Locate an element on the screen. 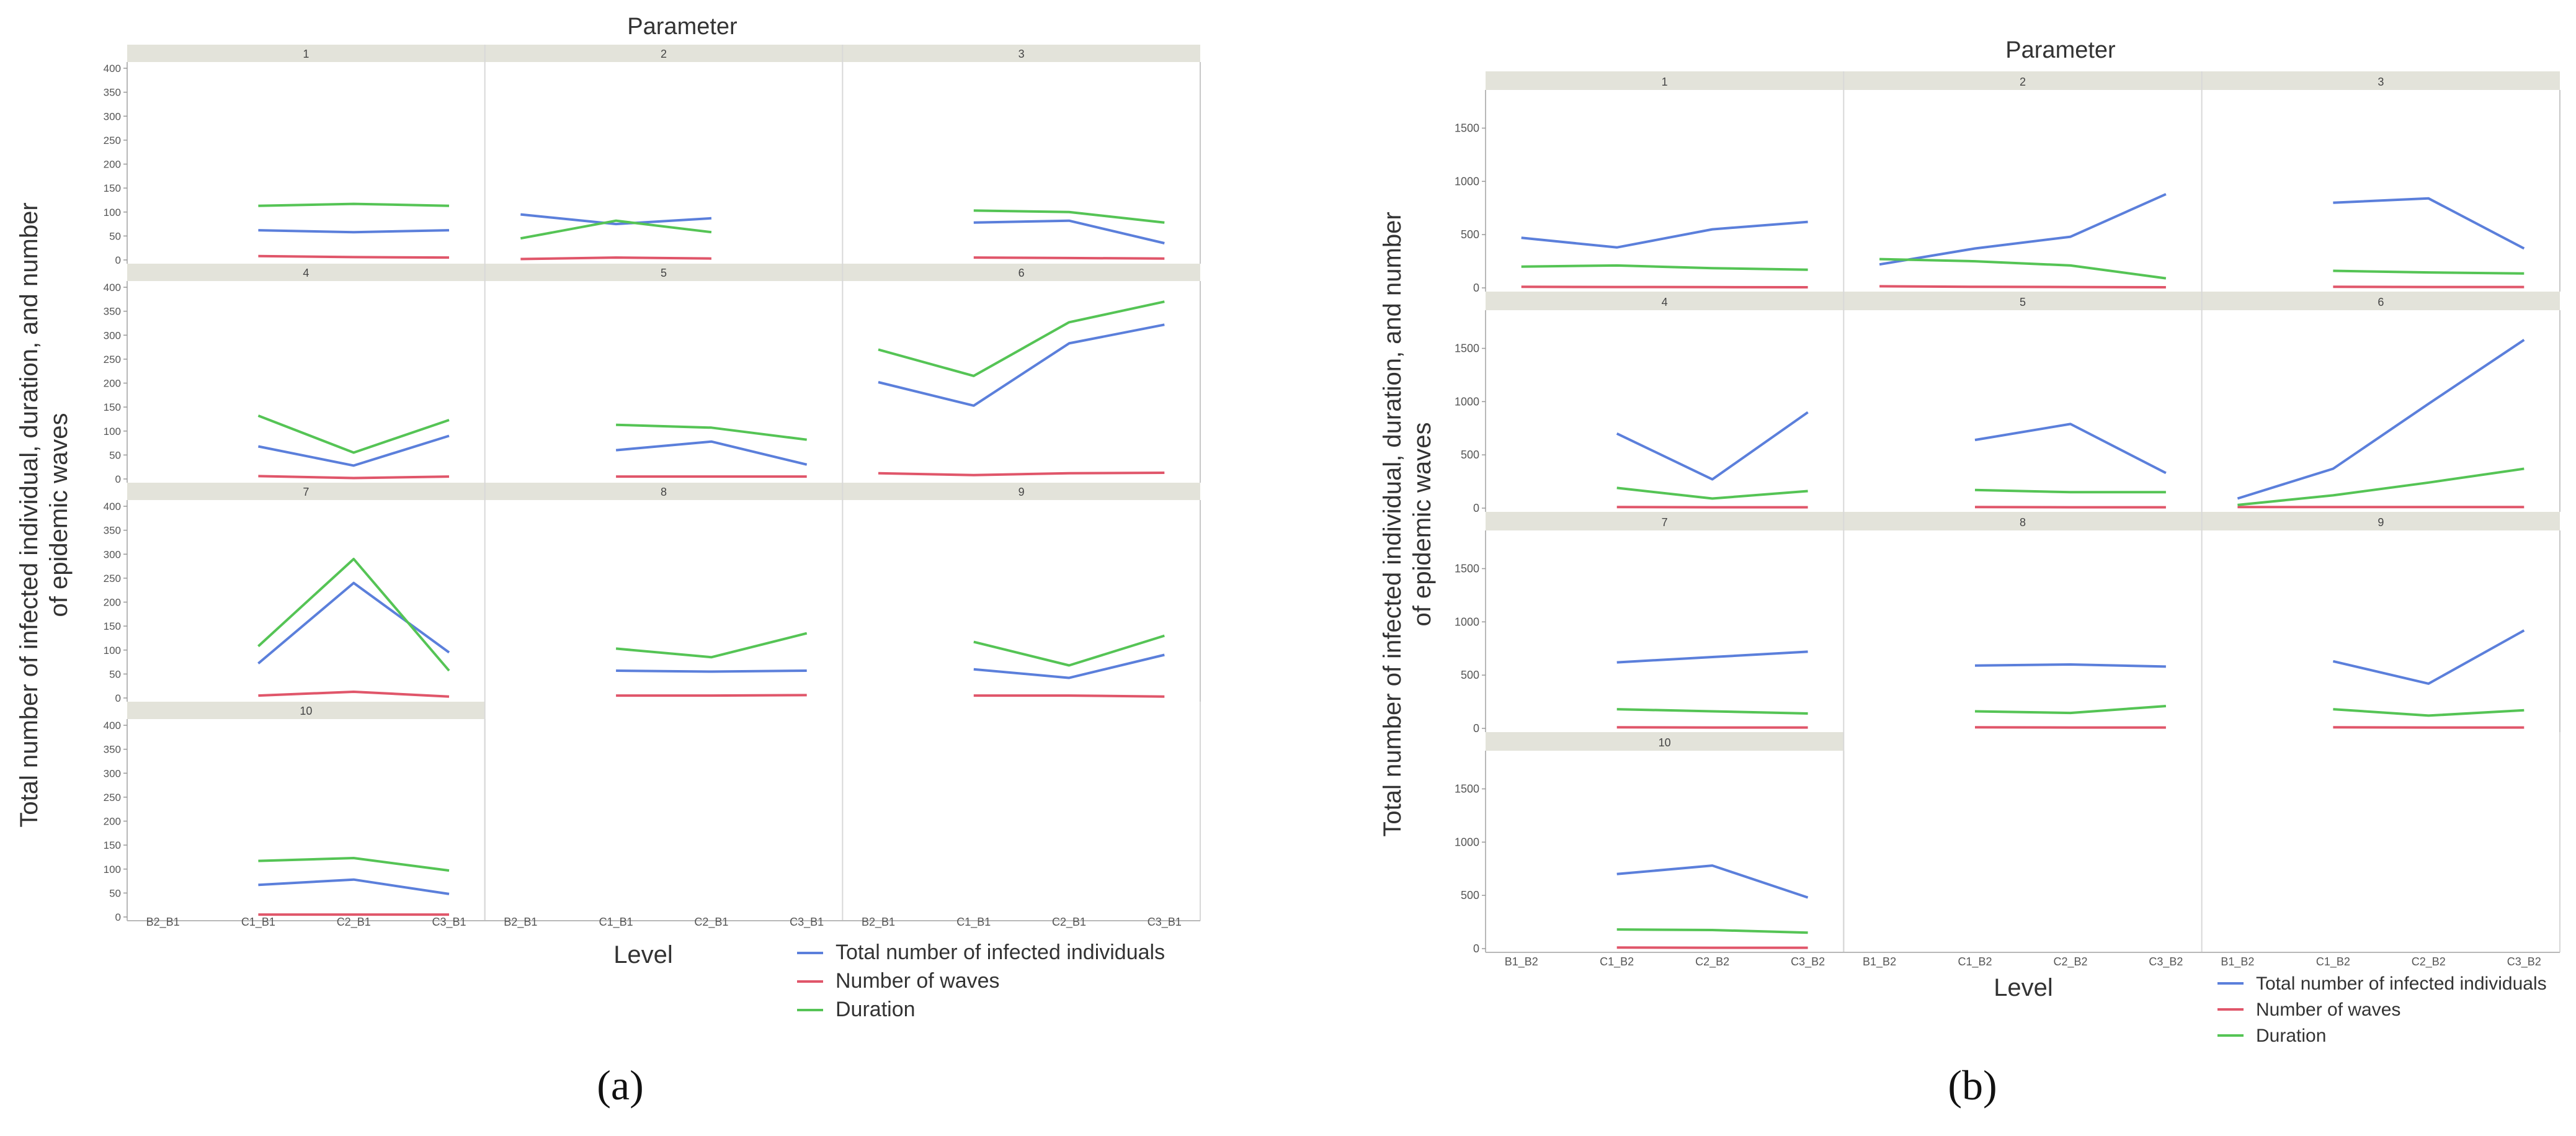 The image size is (2576, 1136). facet-label: 3 is located at coordinates (2381, 82).